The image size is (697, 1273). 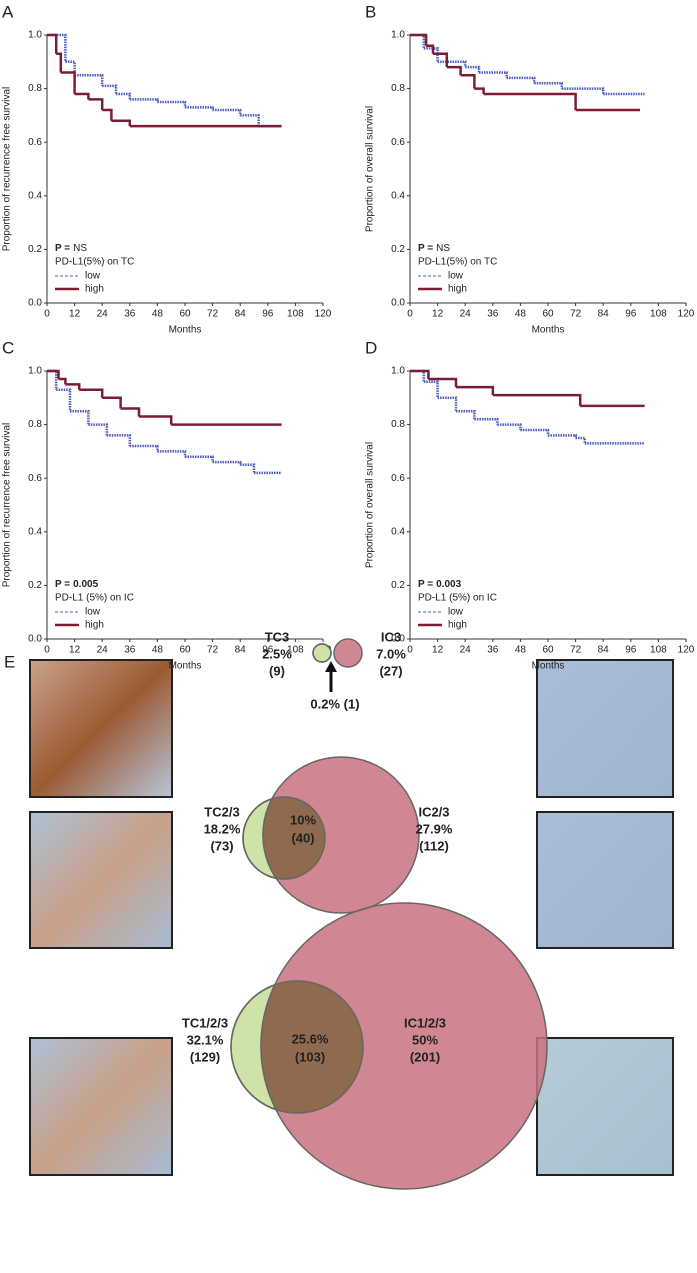 I want to click on venn-ic, so click(x=348, y=653).